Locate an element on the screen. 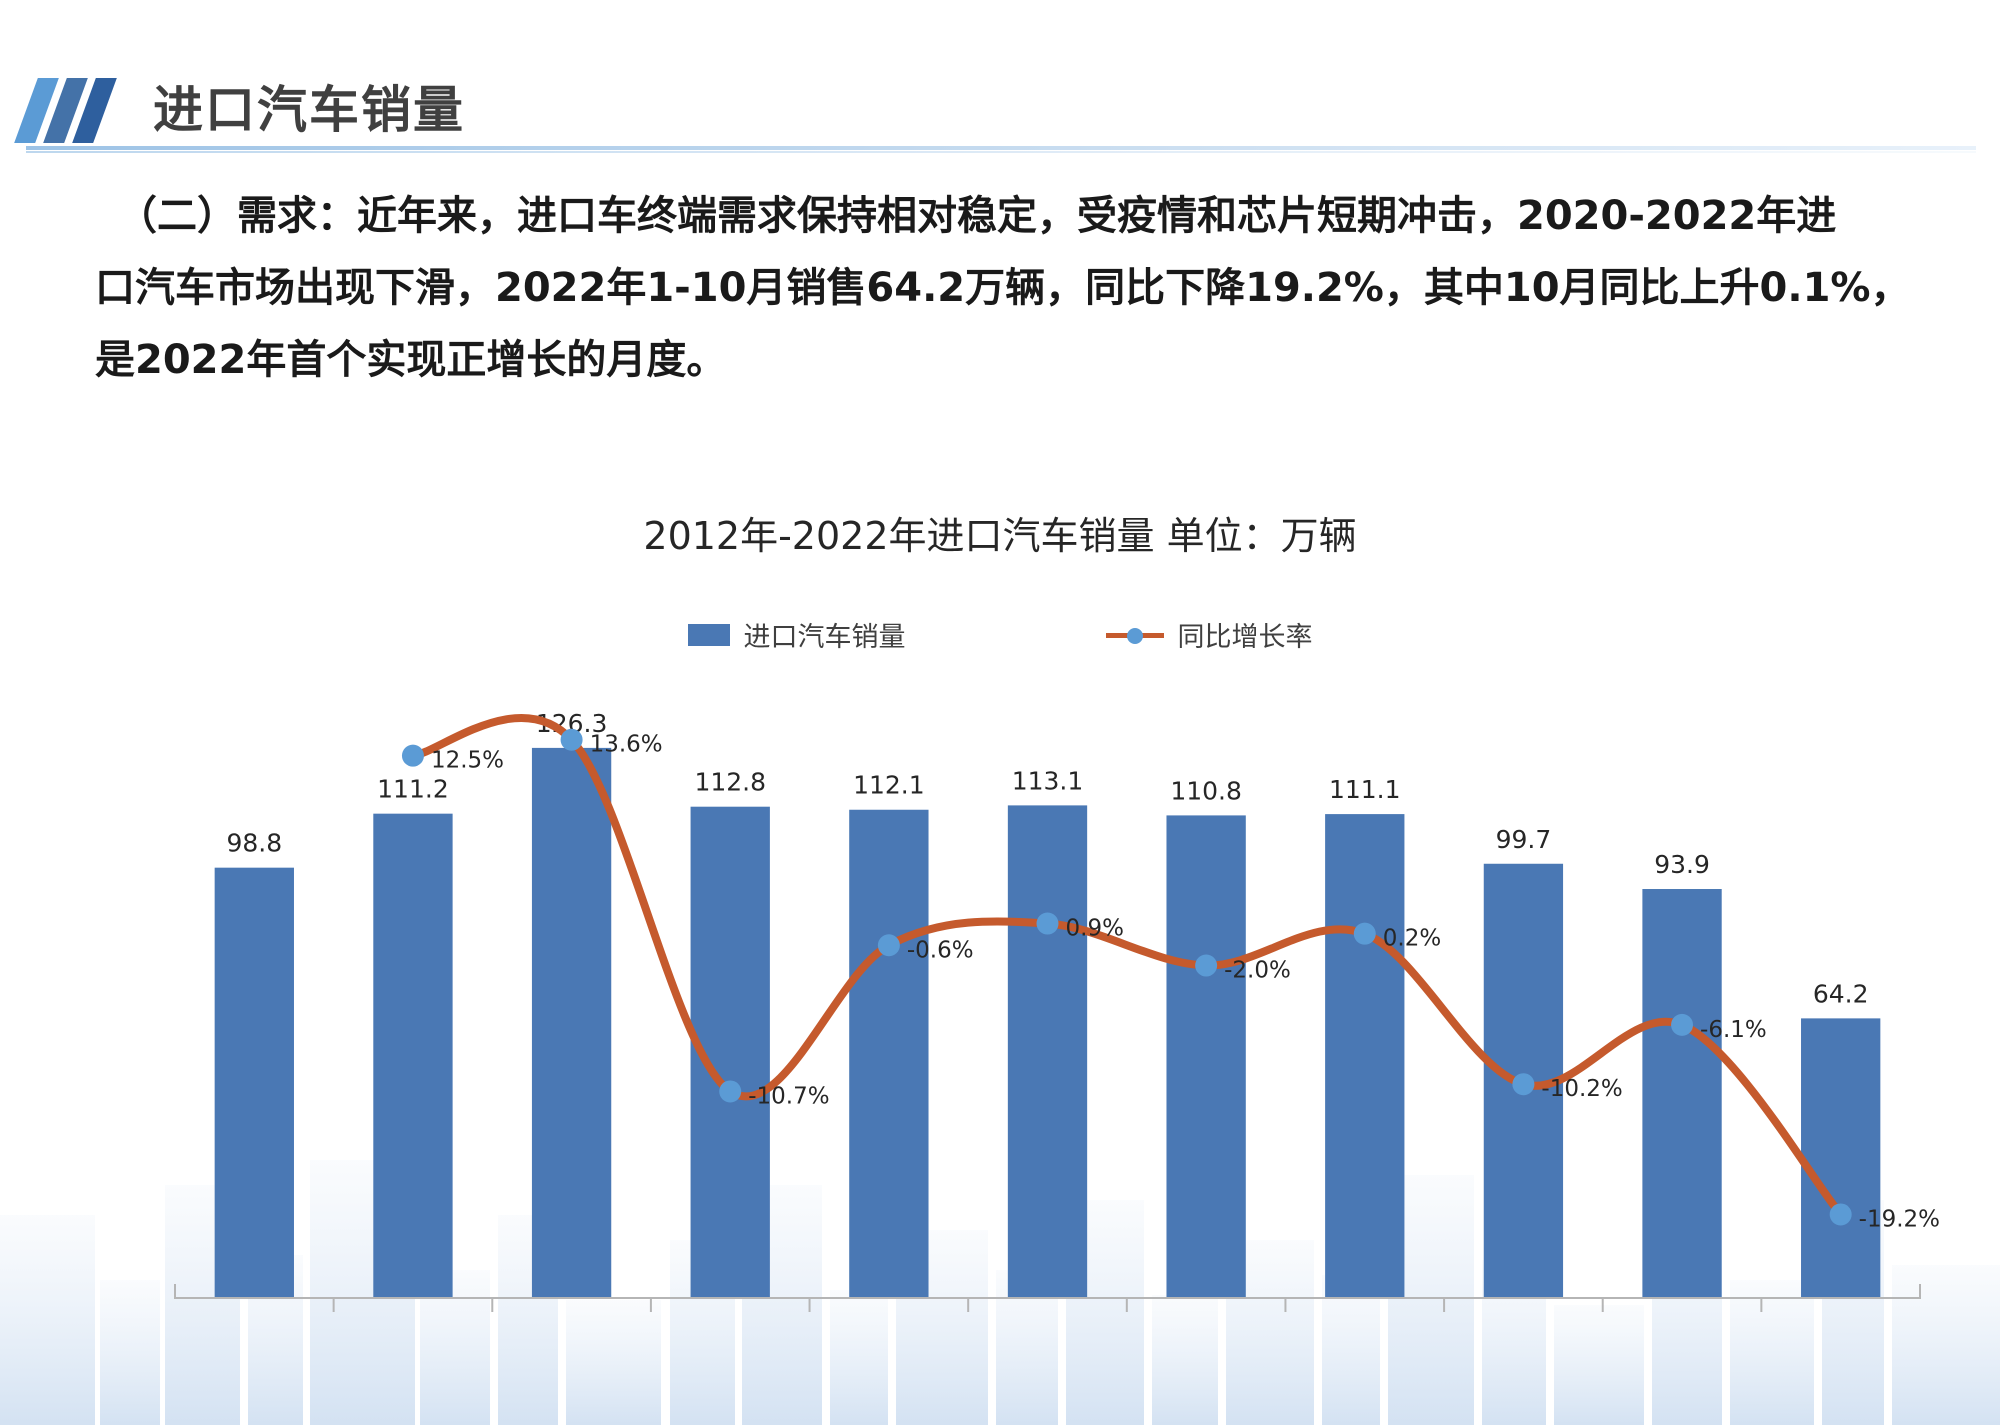  line-marker-2019 is located at coordinates (1364, 933).